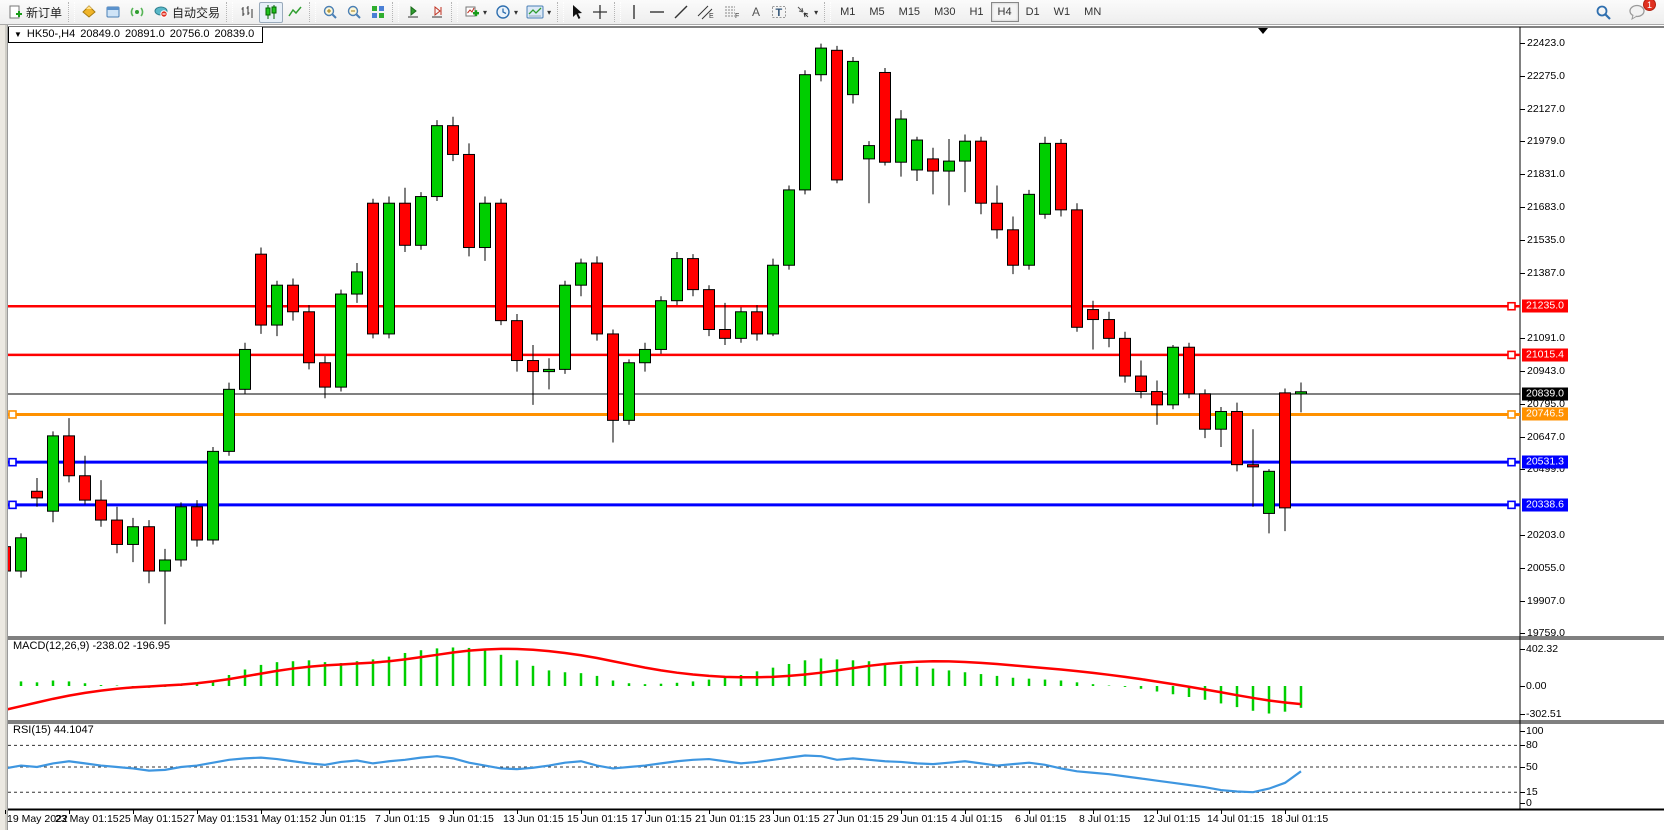 The image size is (1664, 830). What do you see at coordinates (1545, 355) in the screenshot?
I see `price-level-label: 21015.4` at bounding box center [1545, 355].